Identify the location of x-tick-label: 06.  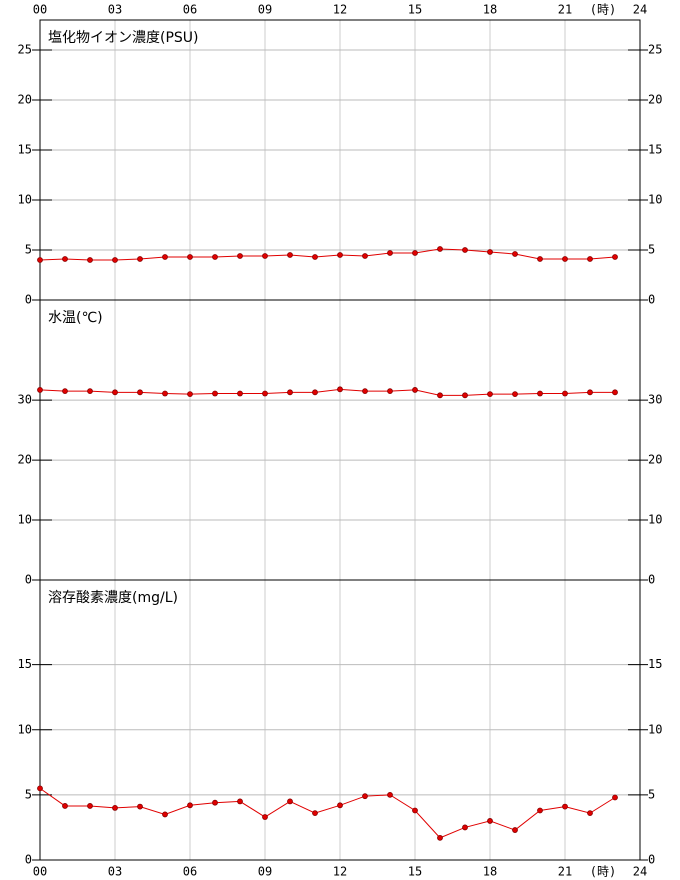
(190, 10).